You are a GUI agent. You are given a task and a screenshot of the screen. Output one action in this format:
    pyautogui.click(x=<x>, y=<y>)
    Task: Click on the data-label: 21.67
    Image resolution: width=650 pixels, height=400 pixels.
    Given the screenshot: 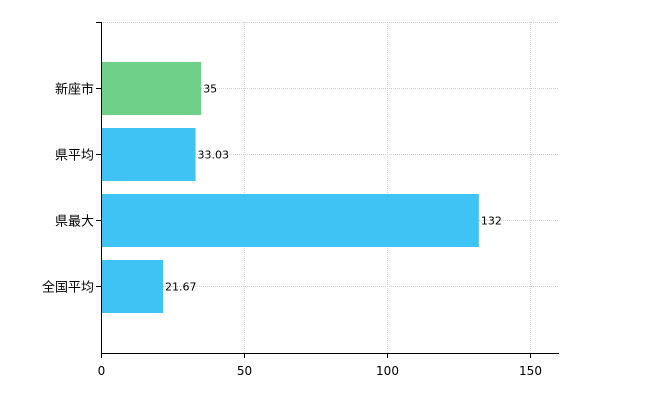 What is the action you would take?
    pyautogui.click(x=181, y=287)
    